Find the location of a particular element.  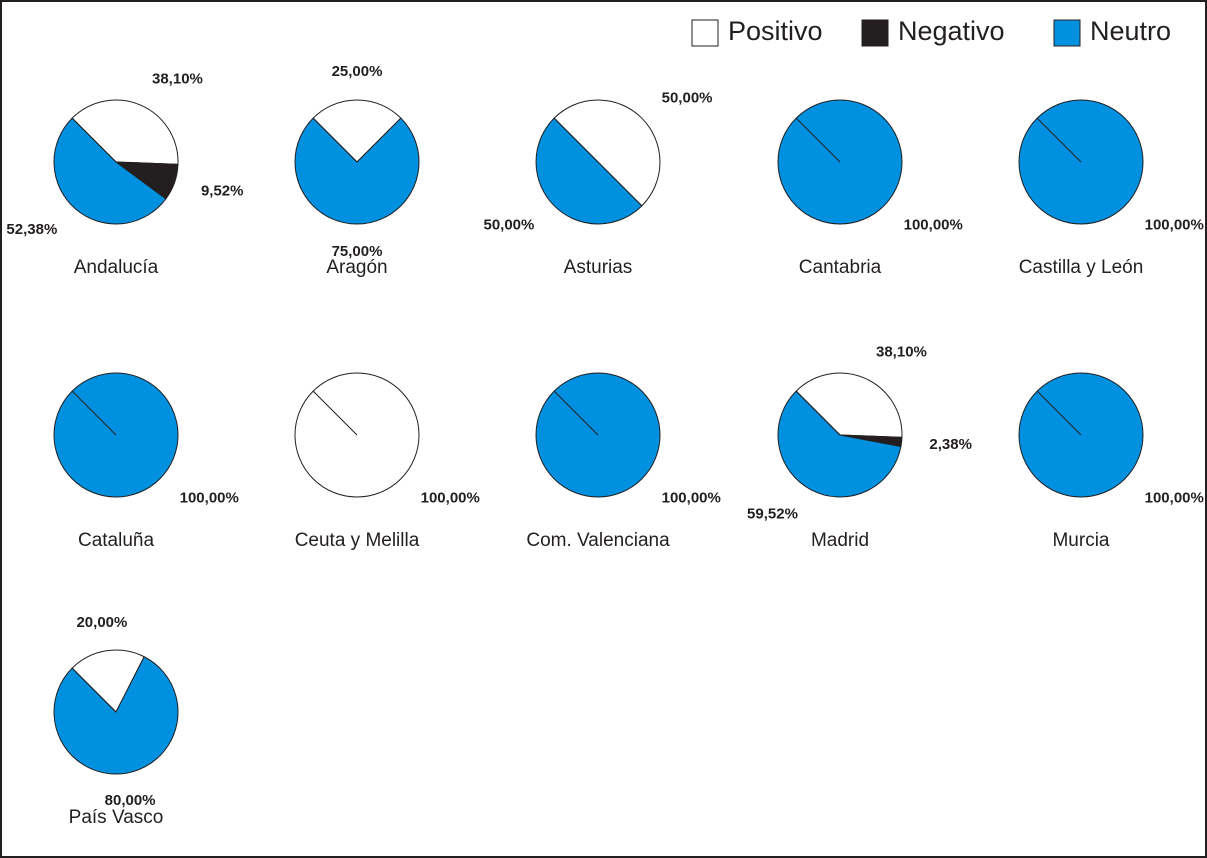

data-label: 25,00% is located at coordinates (357, 71).